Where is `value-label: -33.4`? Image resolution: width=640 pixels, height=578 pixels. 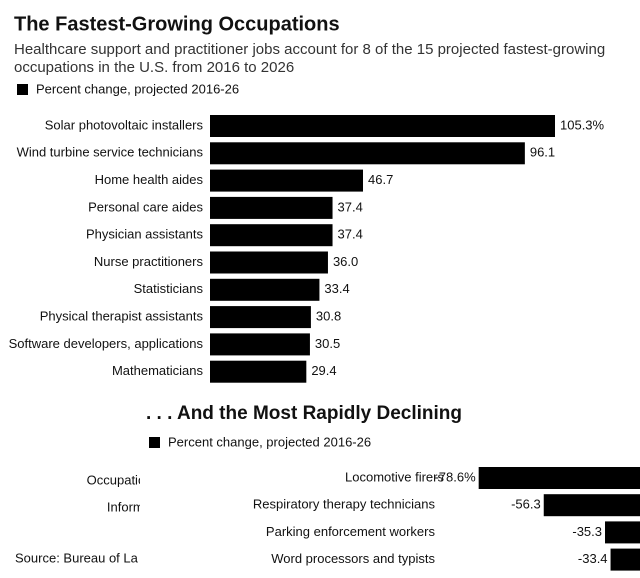 value-label: -33.4 is located at coordinates (593, 558).